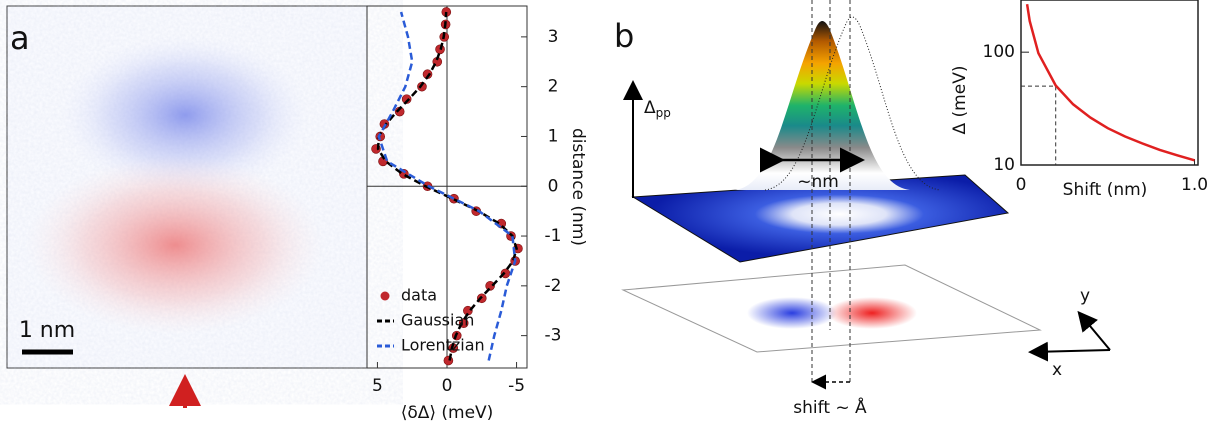 The image size is (1231, 442). What do you see at coordinates (419, 295) in the screenshot?
I see `legend-label: data` at bounding box center [419, 295].